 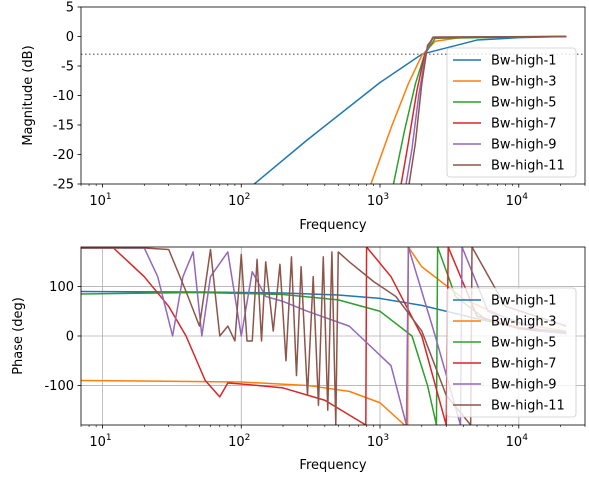 What do you see at coordinates (28, 95) in the screenshot?
I see `magnitude-y-axis-label: Magnitude (dB)` at bounding box center [28, 95].